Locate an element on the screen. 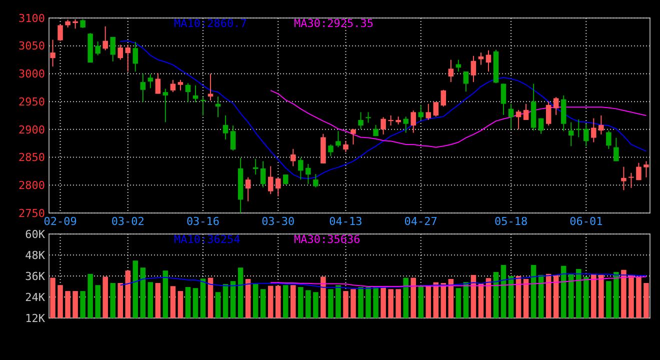 Image resolution: width=660 pixels, height=360 pixels. y-tick-label: 48K is located at coordinates (35, 255).